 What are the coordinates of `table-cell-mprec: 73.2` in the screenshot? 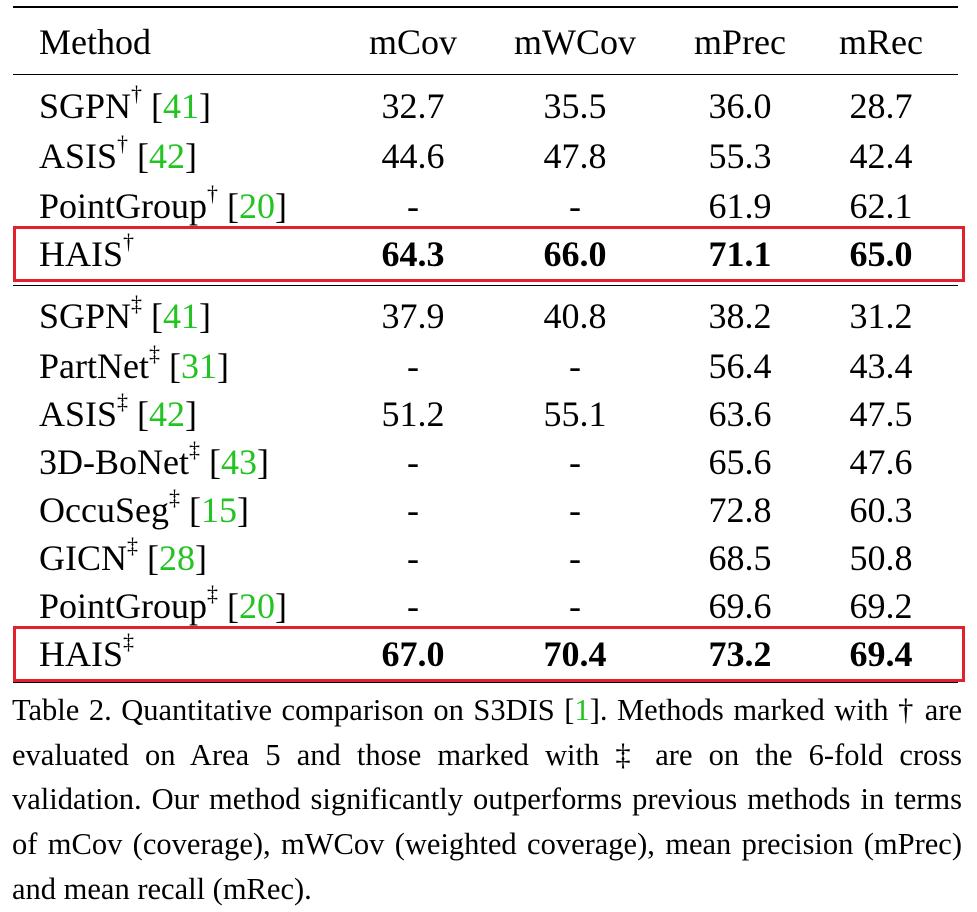 It's located at (740, 654).